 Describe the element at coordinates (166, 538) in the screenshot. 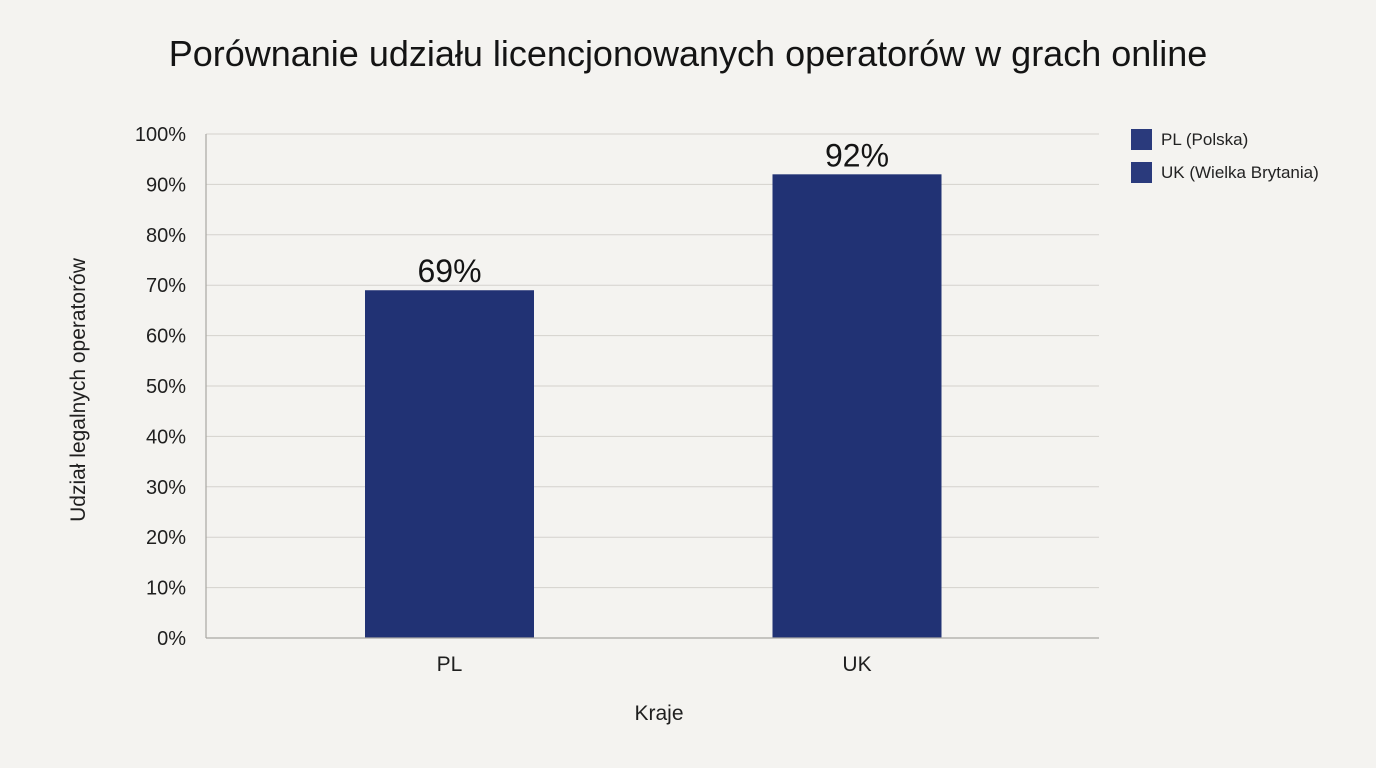

I see `y-tick-label: 20%` at that location.